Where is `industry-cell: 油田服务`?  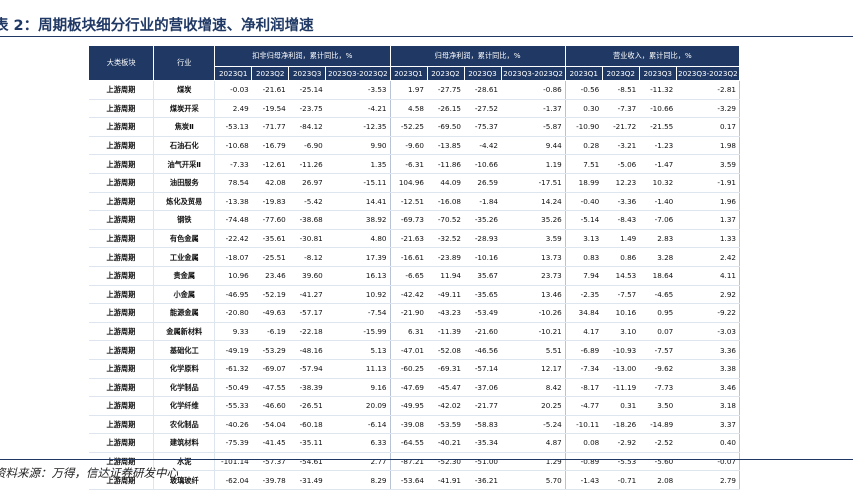
industry-cell: 油田服务 is located at coordinates (184, 183).